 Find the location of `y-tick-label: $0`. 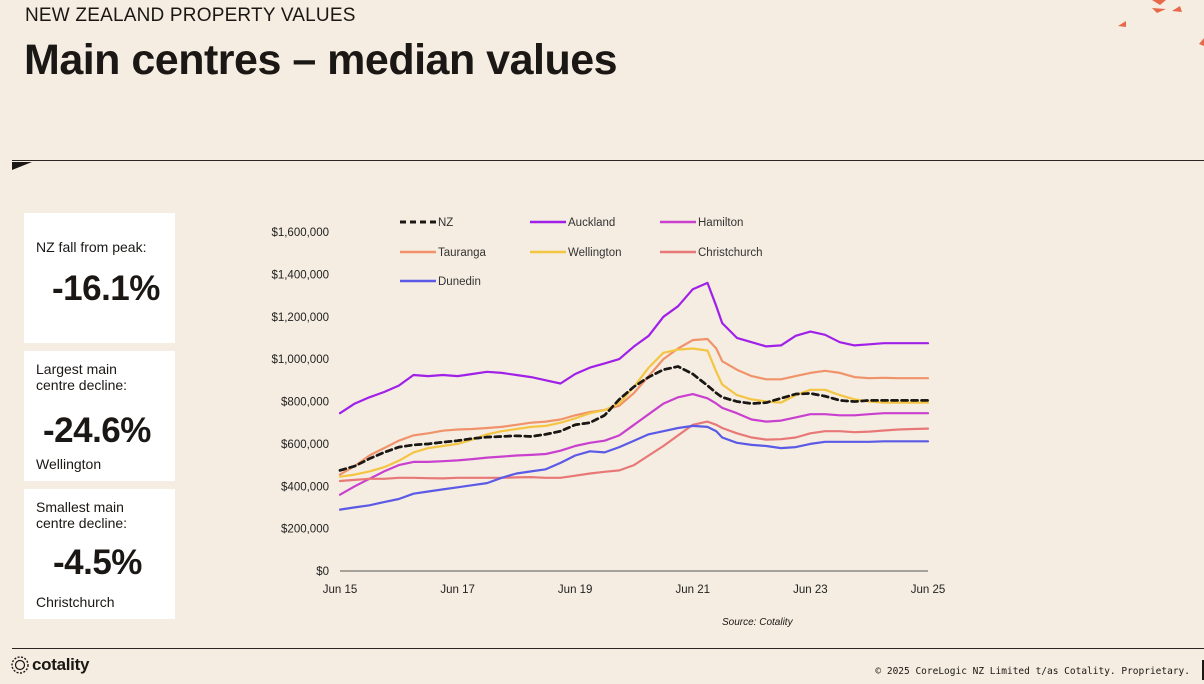

y-tick-label: $0 is located at coordinates (322, 572).